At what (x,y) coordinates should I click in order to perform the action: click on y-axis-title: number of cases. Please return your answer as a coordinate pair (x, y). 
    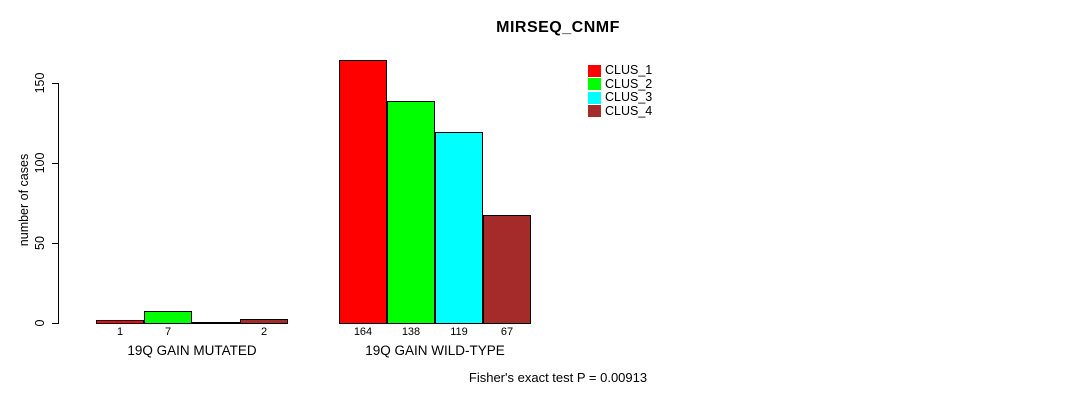
    Looking at the image, I should click on (24, 200).